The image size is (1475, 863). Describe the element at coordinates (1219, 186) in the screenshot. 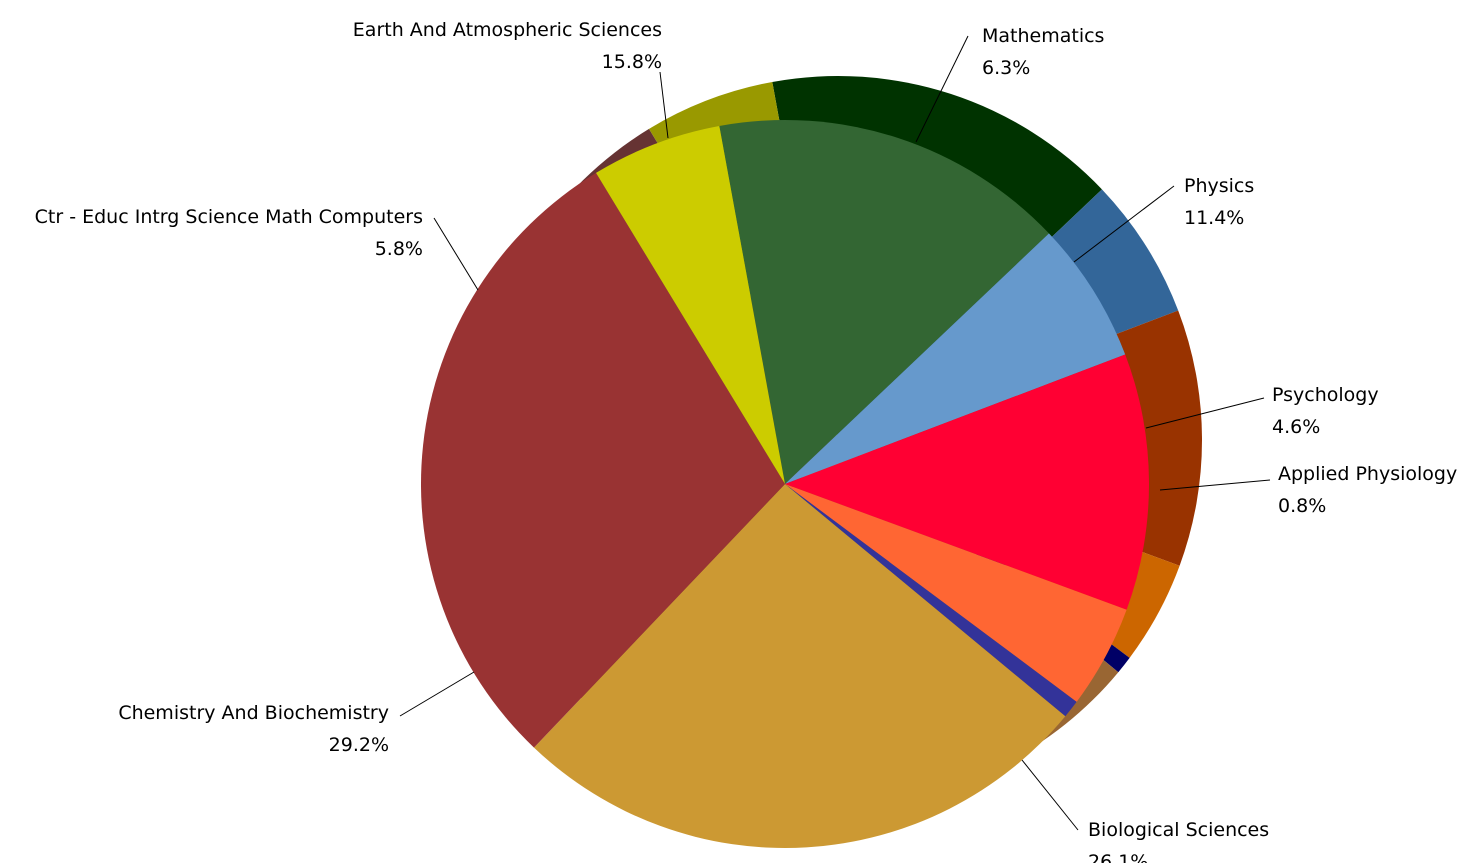

I see `slice-label-physics: Physics` at that location.